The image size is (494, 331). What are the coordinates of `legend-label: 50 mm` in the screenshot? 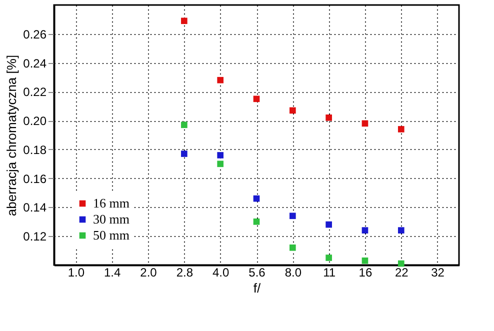 It's located at (111, 235).